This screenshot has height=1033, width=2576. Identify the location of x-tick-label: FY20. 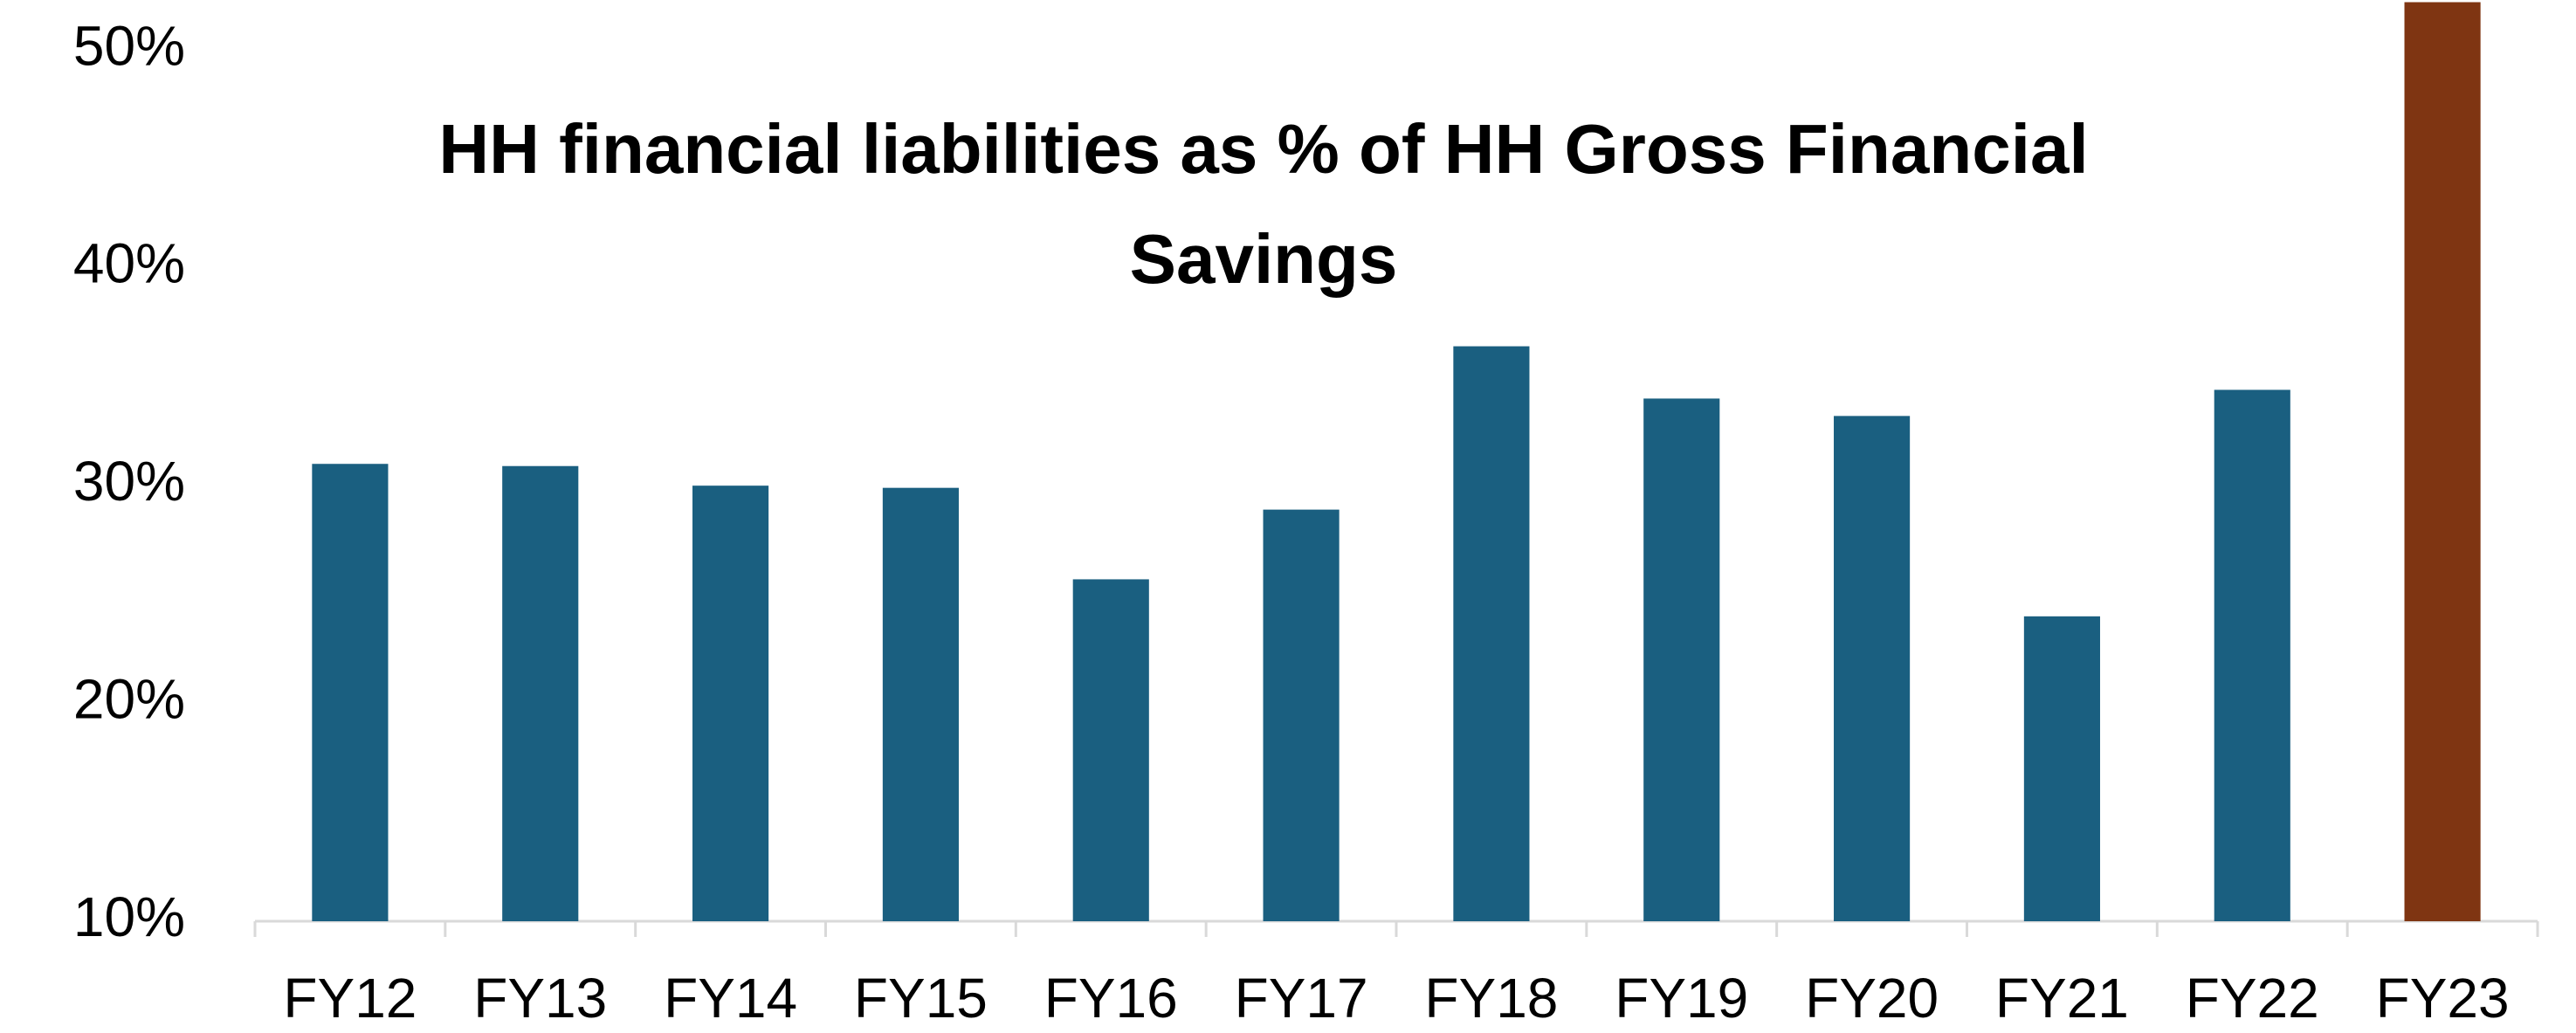
(1872, 998).